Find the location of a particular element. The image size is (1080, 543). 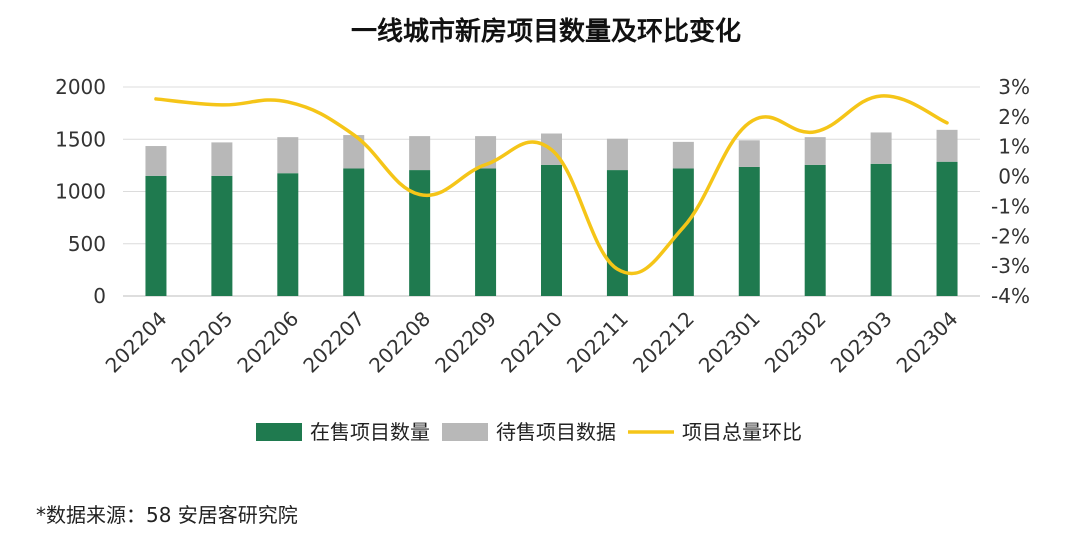

right-axis: -4% -3% -2% -1% 0% 1% 2% 3% is located at coordinates (1010, 191).